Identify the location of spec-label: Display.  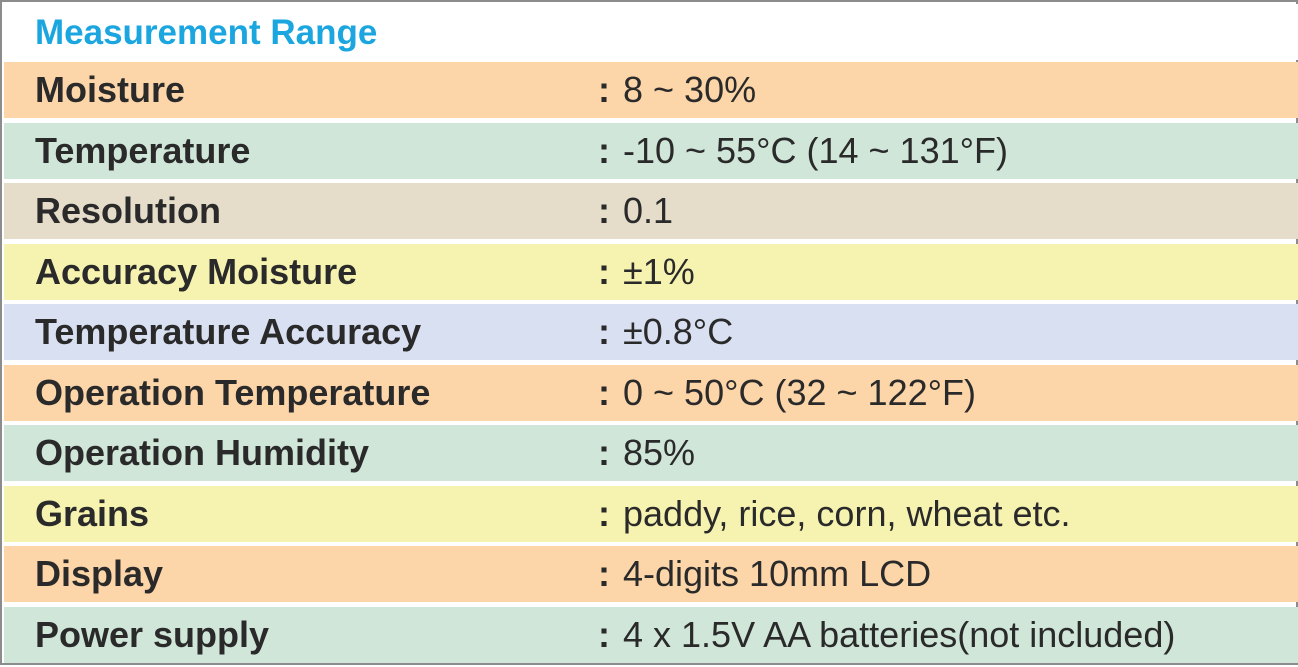
(99, 573).